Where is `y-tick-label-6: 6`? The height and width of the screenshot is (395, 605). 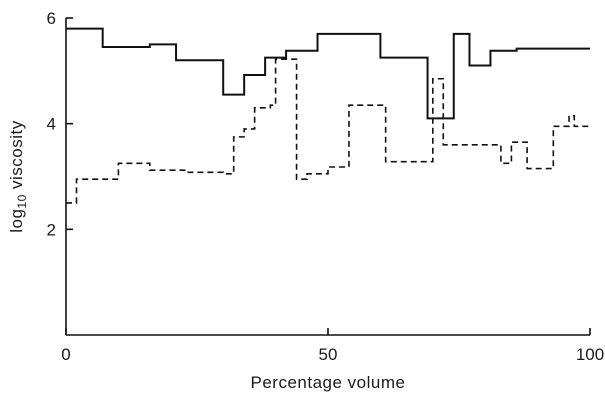
y-tick-label-6: 6 is located at coordinates (51, 18).